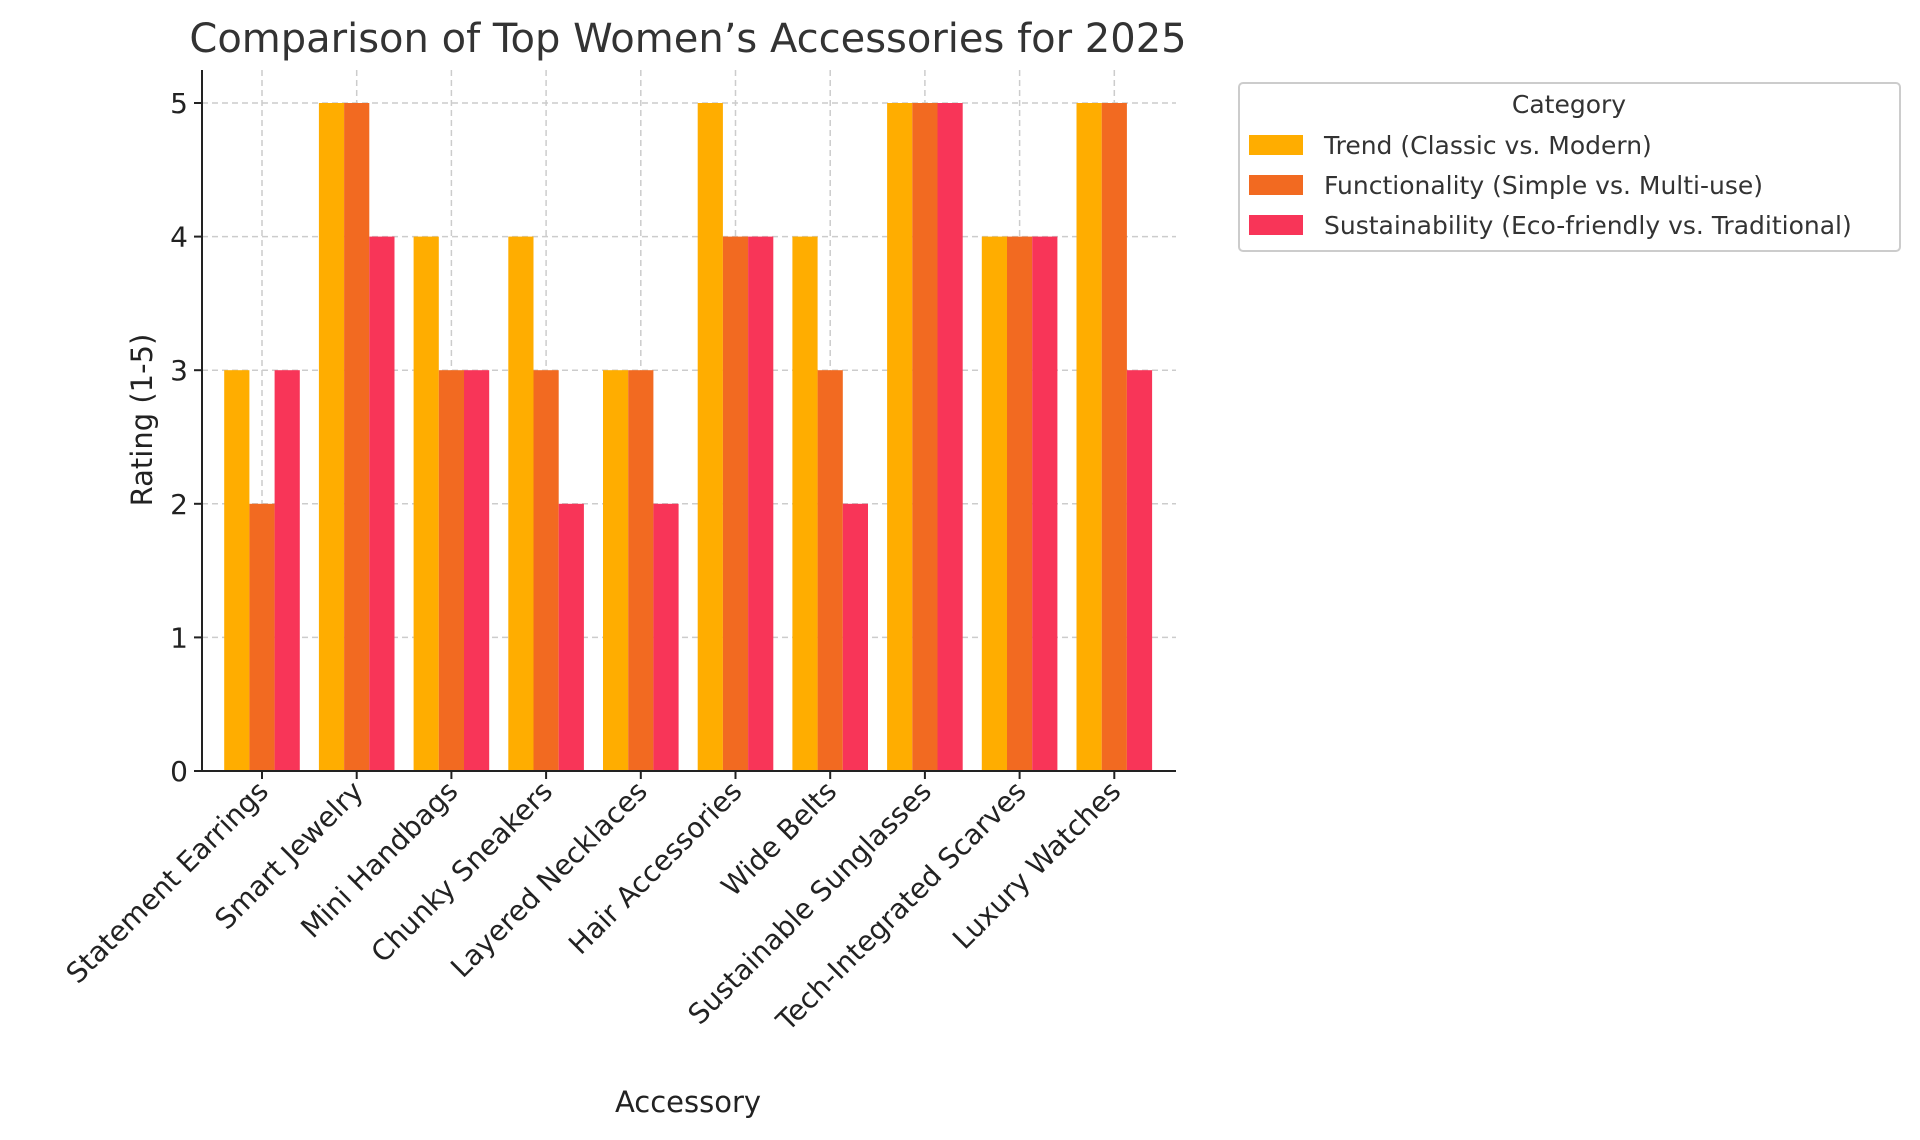  Describe the element at coordinates (1543, 185) in the screenshot. I see `legend-item-label: Functionality (Simple vs. Multi-use)` at that location.